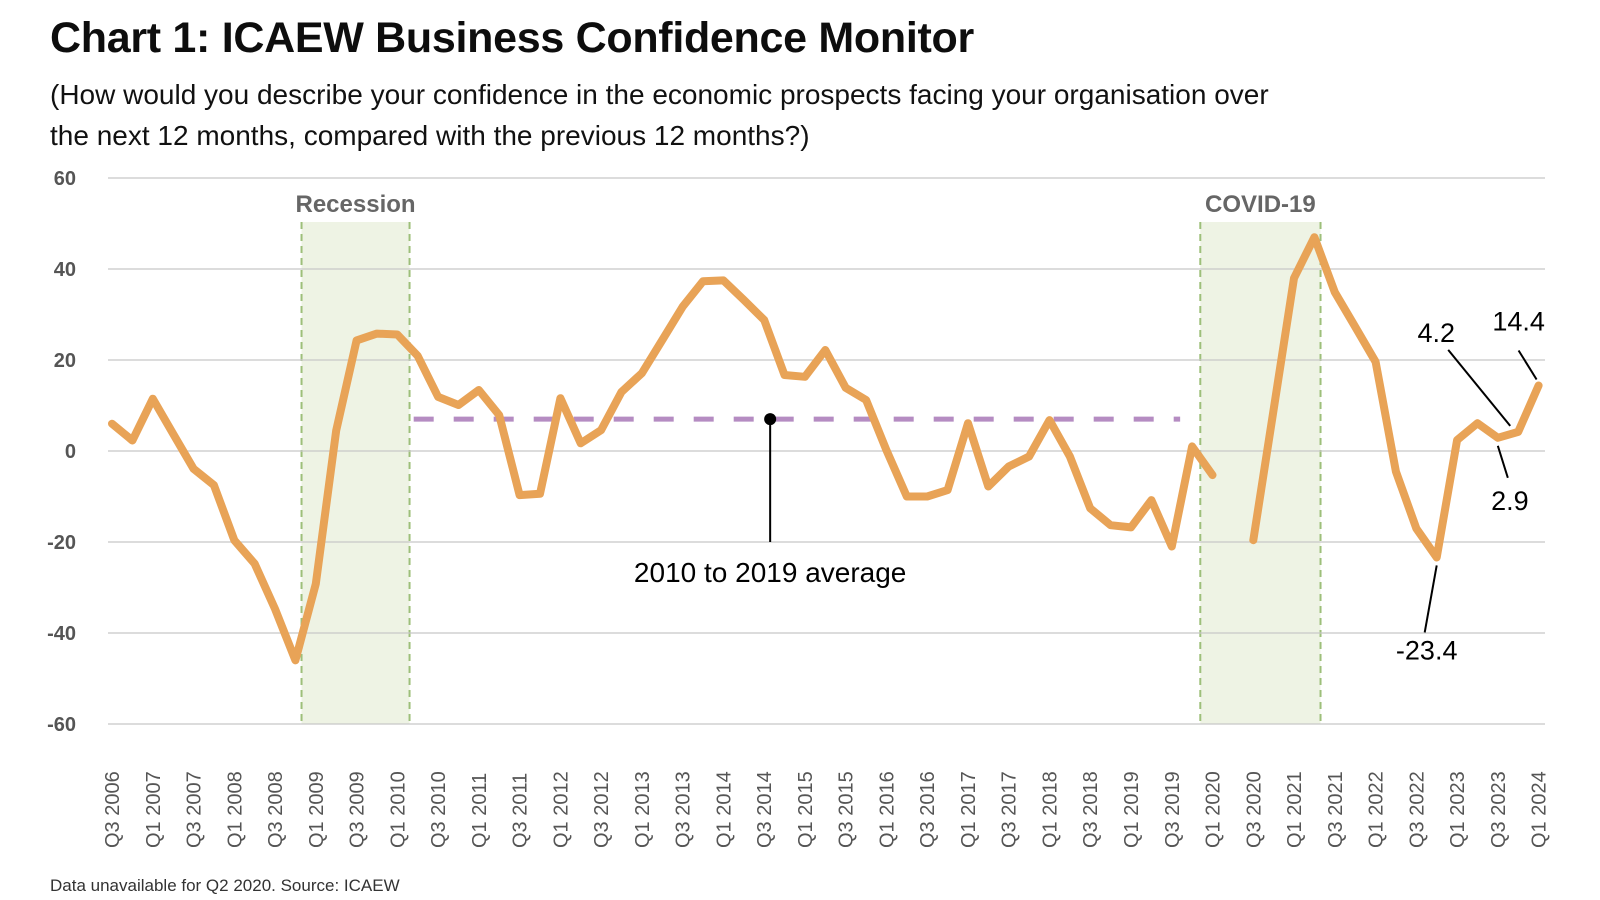 The height and width of the screenshot is (900, 1600). Describe the element at coordinates (521, 810) in the screenshot. I see `x-tick-label: Q3 2011` at that location.